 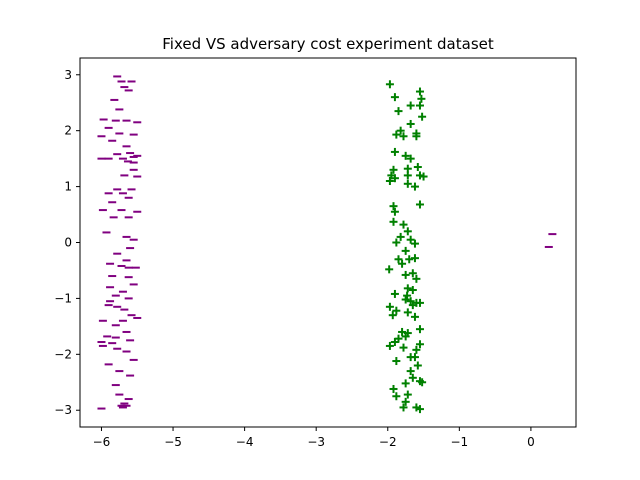 I want to click on y-tick-label: −2, so click(x=63, y=354).